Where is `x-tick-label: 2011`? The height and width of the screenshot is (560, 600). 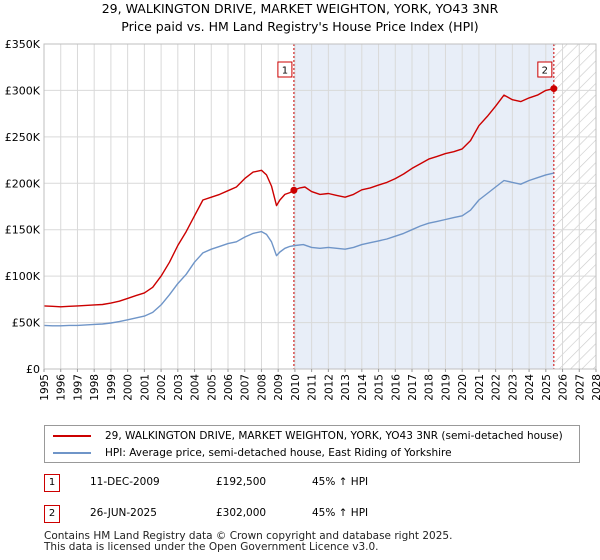 x-tick-label: 2011 is located at coordinates (313, 387).